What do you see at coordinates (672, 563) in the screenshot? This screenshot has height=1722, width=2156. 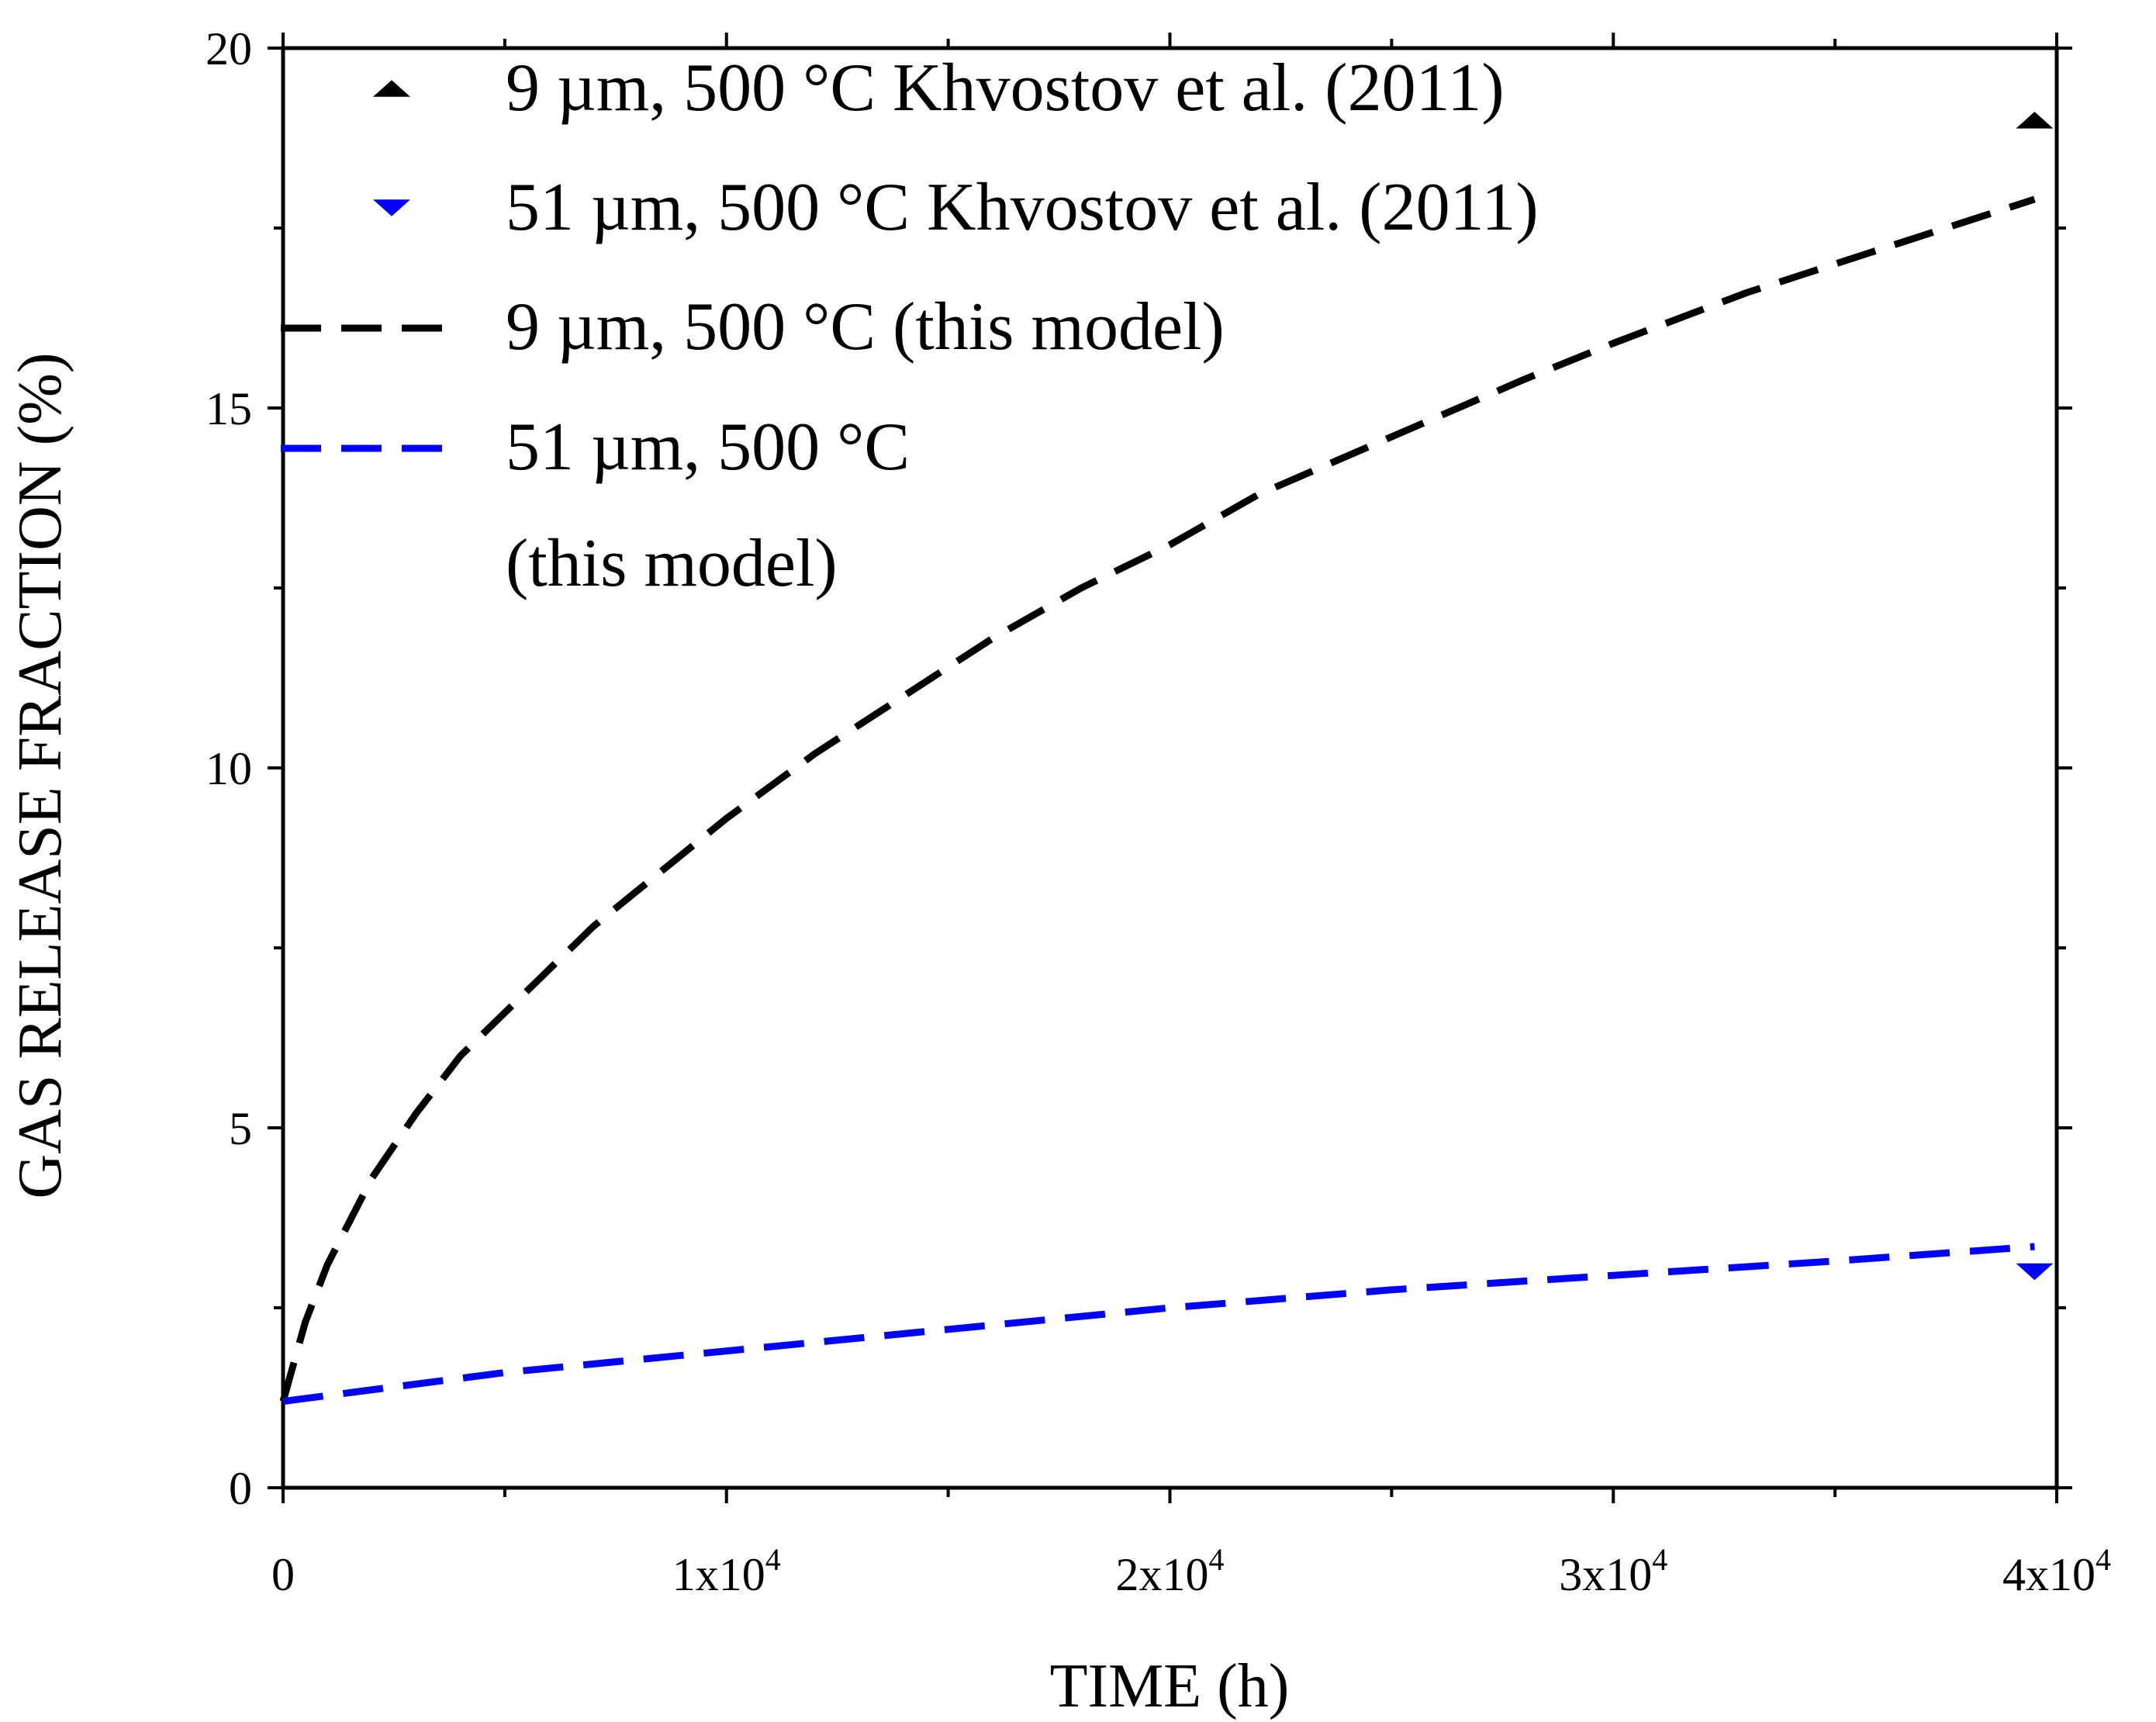 I see `legend-label-3: (this model)` at bounding box center [672, 563].